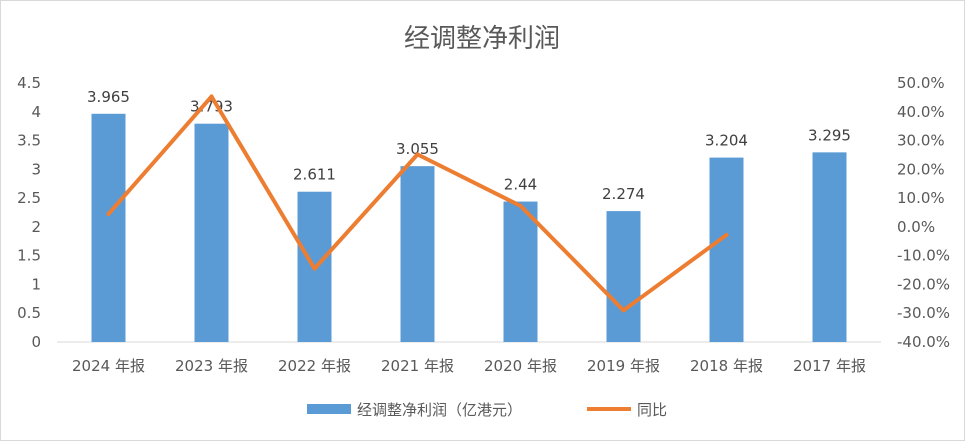  Describe the element at coordinates (921, 141) in the screenshot. I see `y-right-tick-label: 30.0%` at that location.